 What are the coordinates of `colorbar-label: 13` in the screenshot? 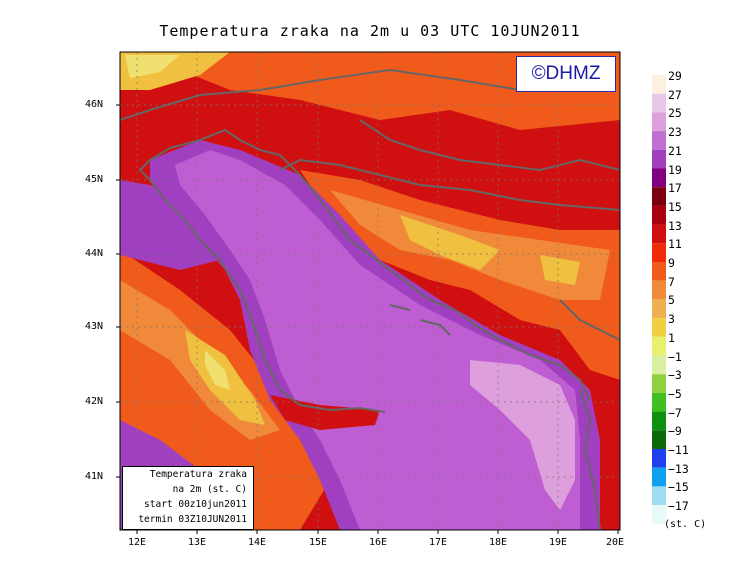 It's located at (675, 225).